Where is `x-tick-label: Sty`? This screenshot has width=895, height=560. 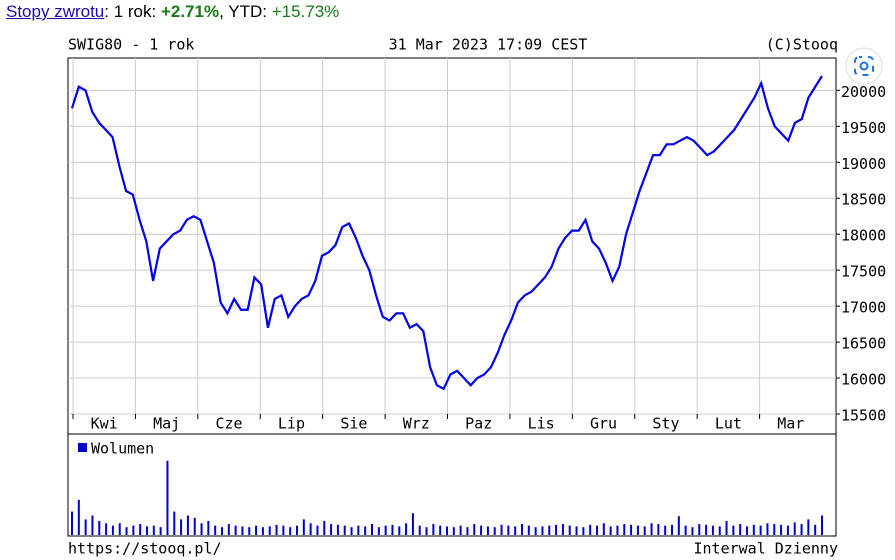 x-tick-label: Sty is located at coordinates (665, 424).